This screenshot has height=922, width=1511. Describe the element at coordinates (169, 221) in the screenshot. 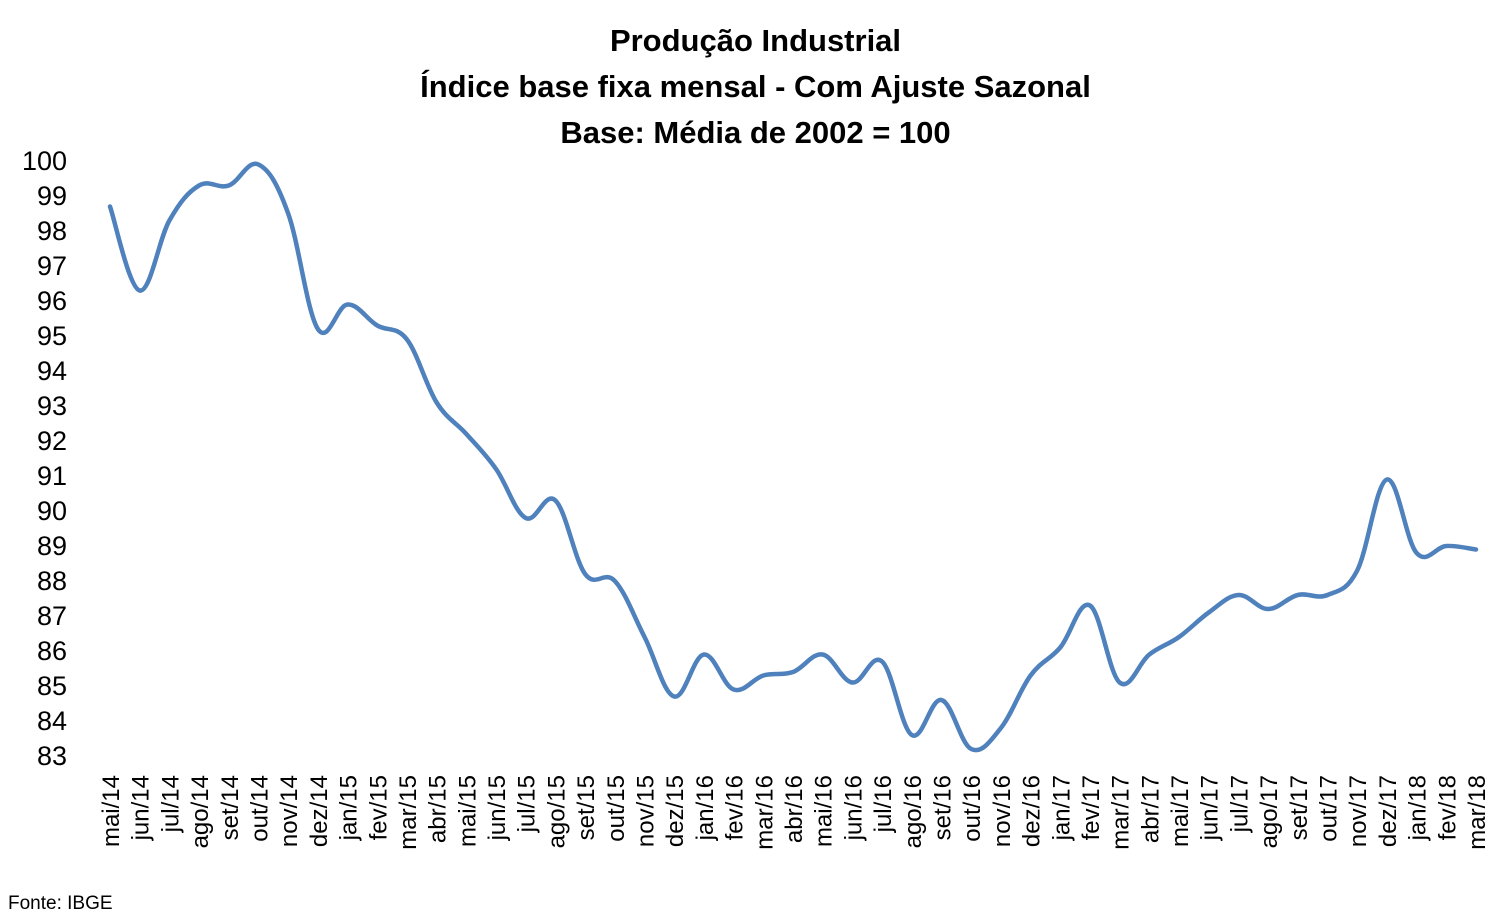

I see `data-point-jul/14` at that location.